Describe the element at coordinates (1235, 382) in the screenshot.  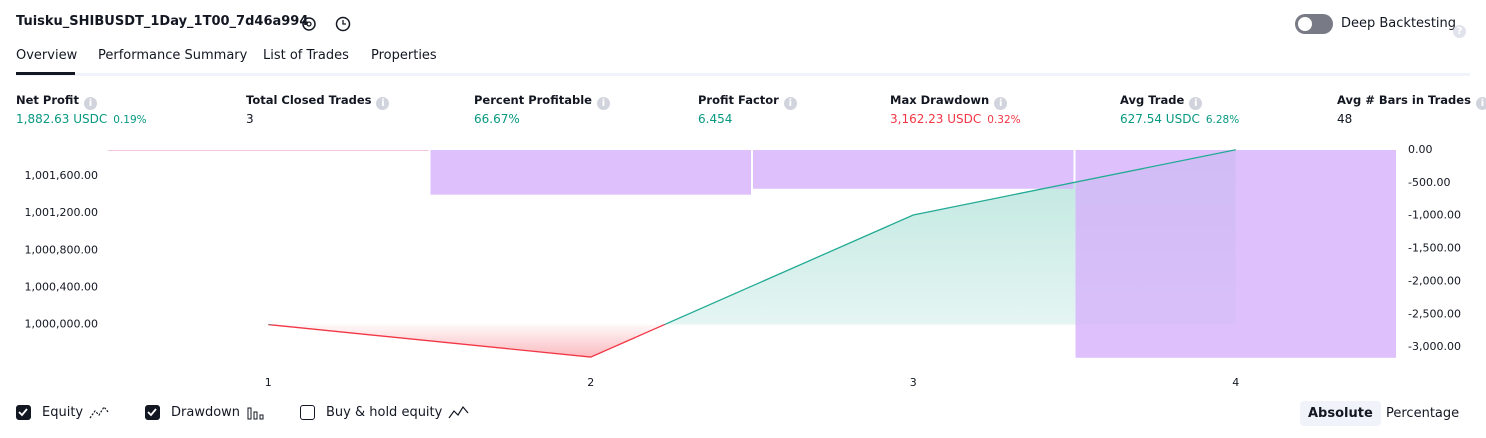
I see `x-tick-label: 4` at that location.